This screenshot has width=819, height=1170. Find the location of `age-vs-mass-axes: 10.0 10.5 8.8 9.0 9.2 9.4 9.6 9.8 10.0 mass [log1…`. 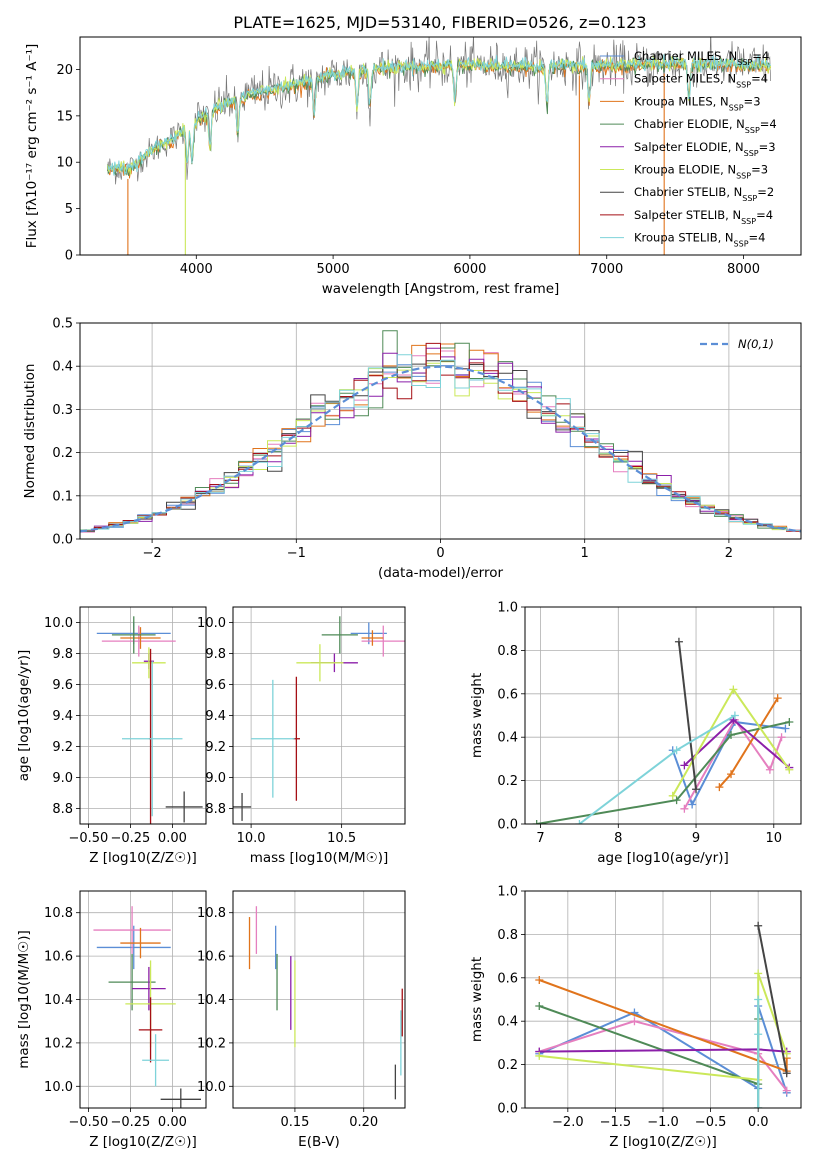

age-vs-mass-axes: 10.0 10.5 8.8 9.0 9.2 9.4 9.6 9.8 10.0 mass [log1… is located at coordinates (301, 736).